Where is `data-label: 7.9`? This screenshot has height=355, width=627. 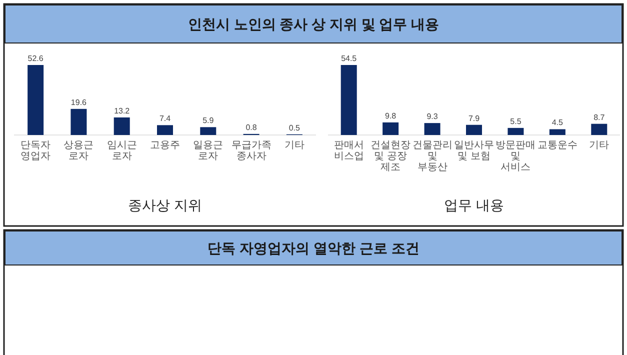 data-label: 7.9 is located at coordinates (474, 118).